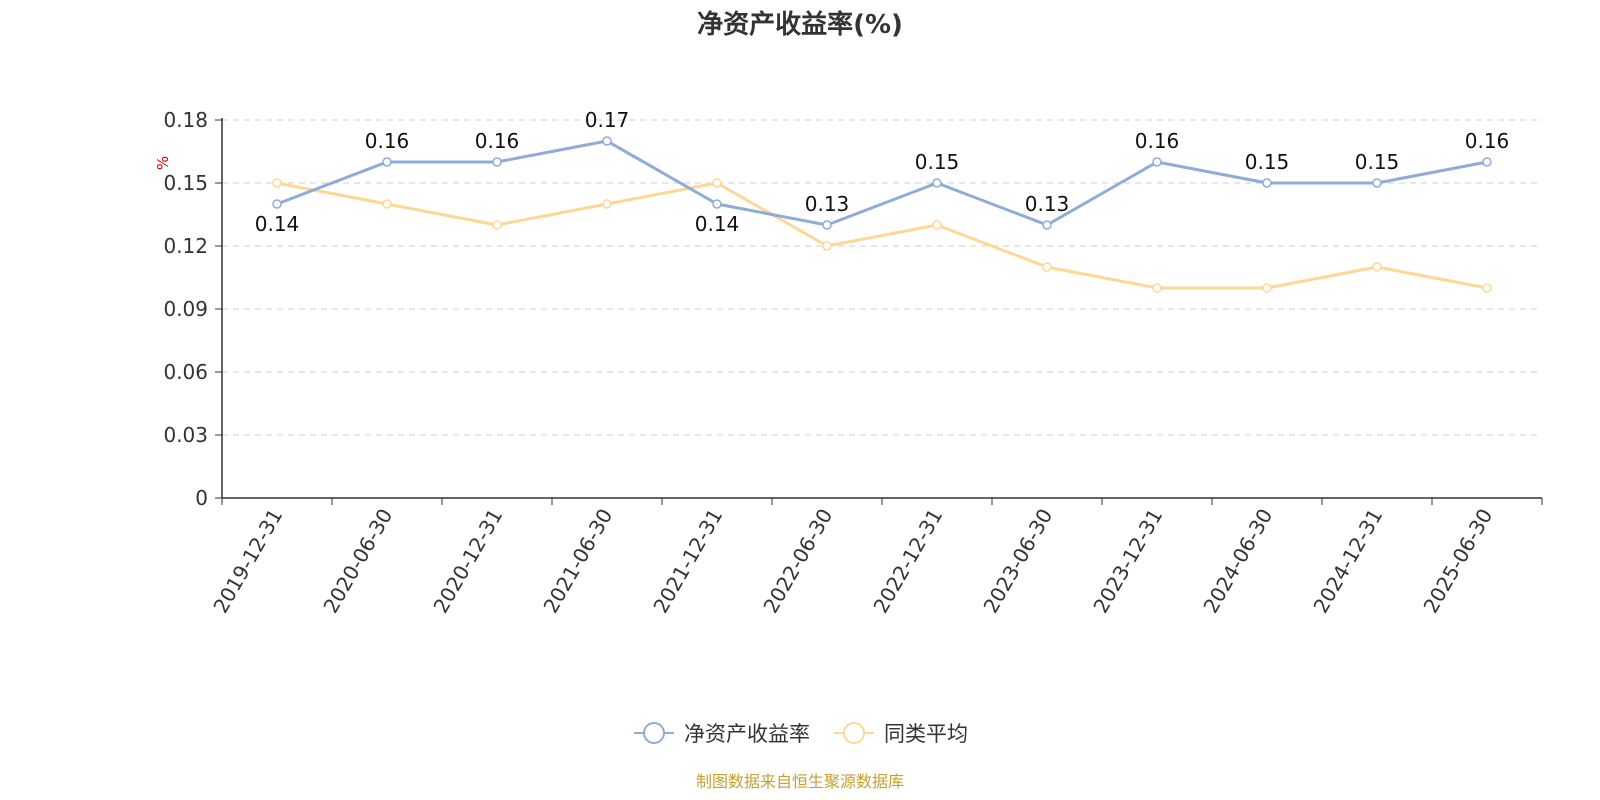 This screenshot has width=1600, height=800. What do you see at coordinates (926, 734) in the screenshot?
I see `legend-label-series-2: 同类平均` at bounding box center [926, 734].